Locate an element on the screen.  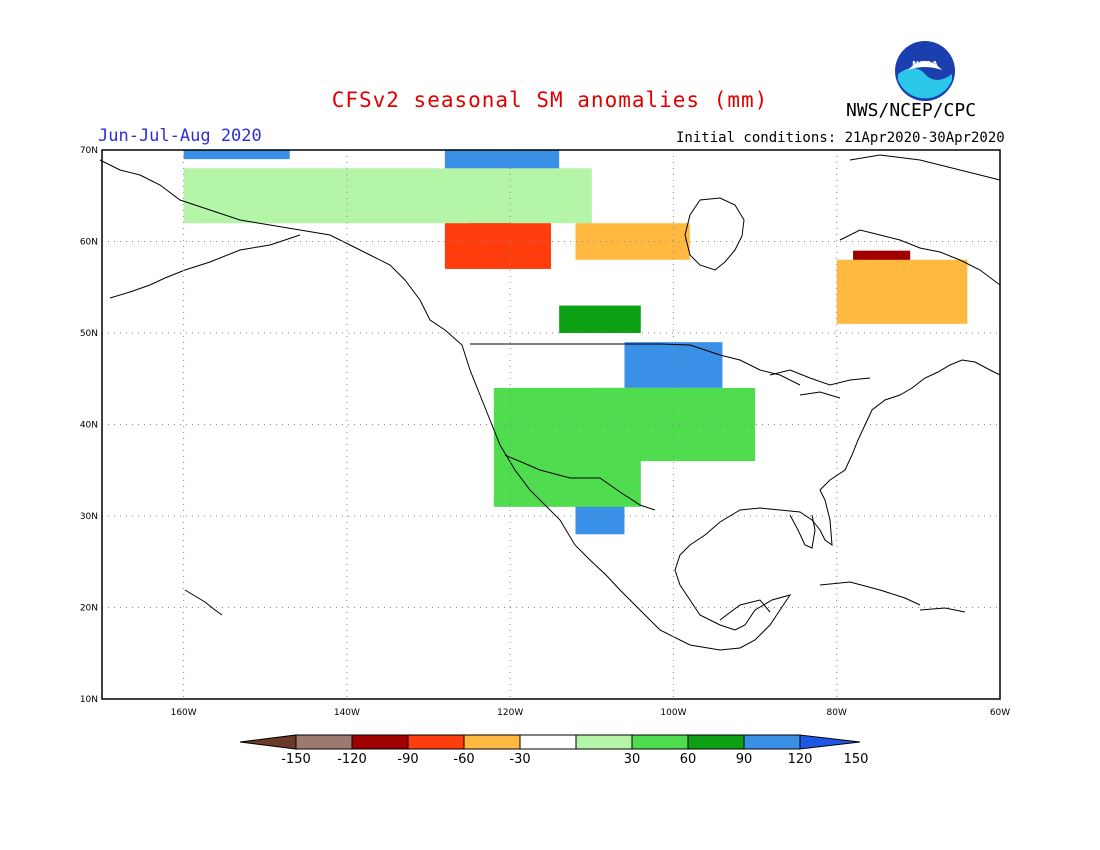
lon-tick-label: 60W is located at coordinates (1000, 713).